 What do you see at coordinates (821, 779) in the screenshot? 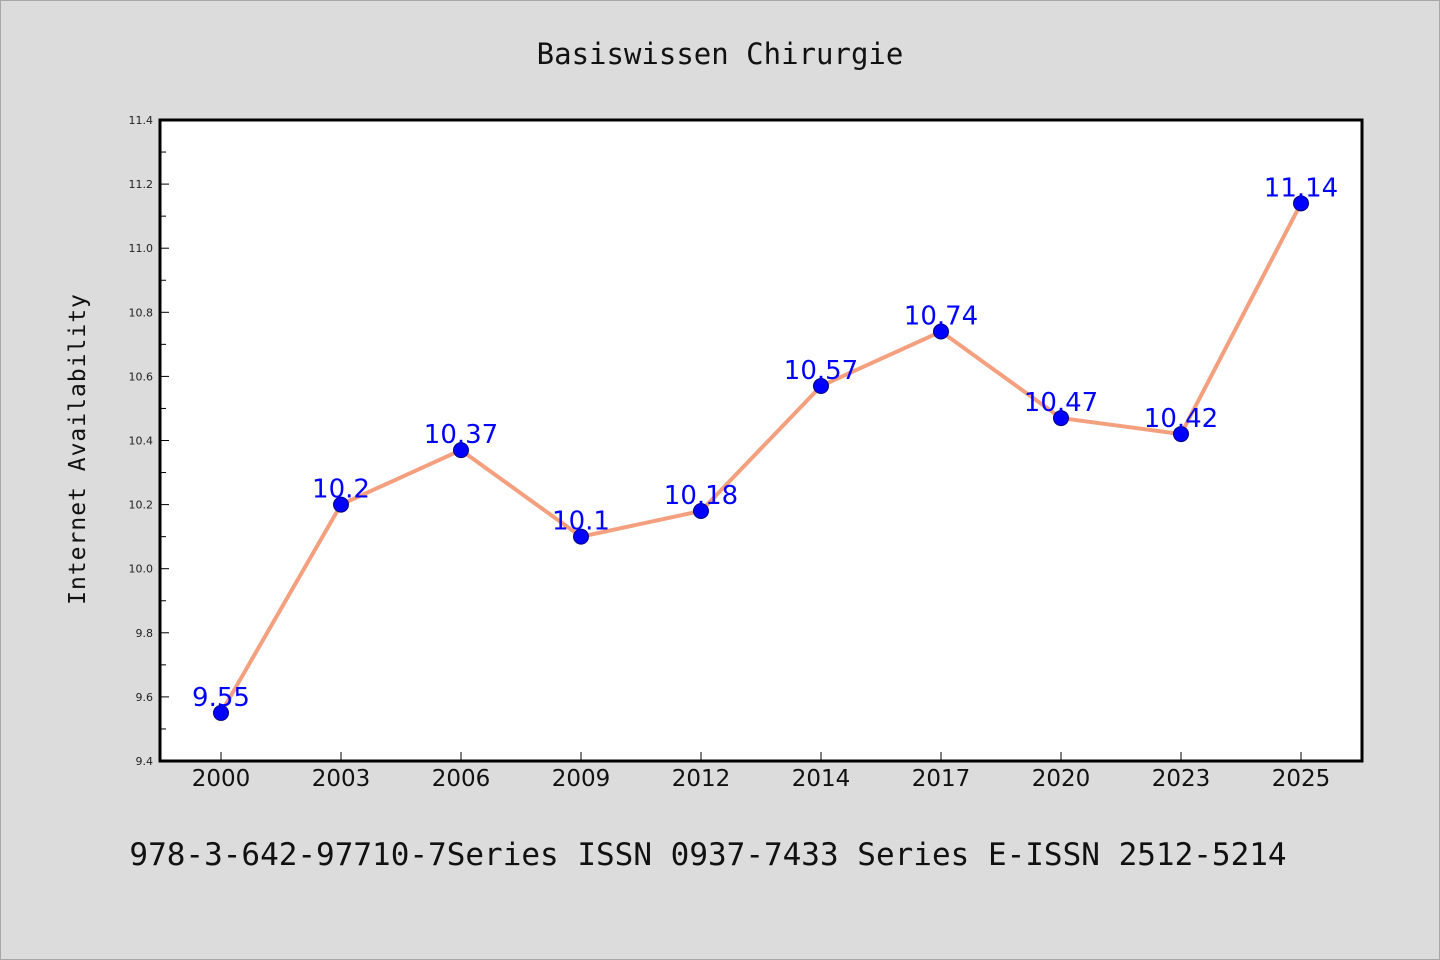
I see `x-tick-label: 2014` at bounding box center [821, 779].